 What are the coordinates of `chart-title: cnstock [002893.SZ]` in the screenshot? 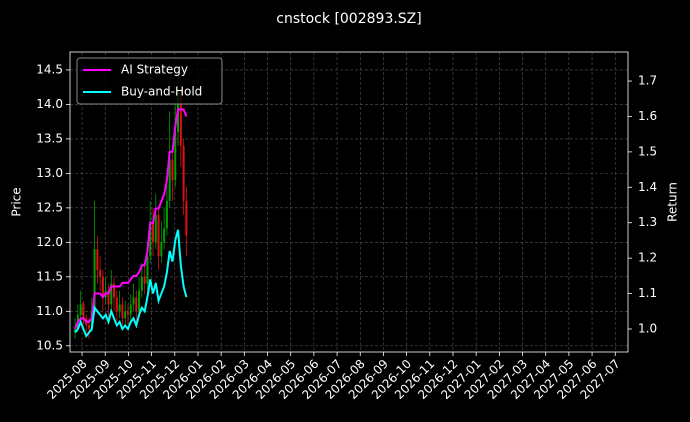 It's located at (348, 19).